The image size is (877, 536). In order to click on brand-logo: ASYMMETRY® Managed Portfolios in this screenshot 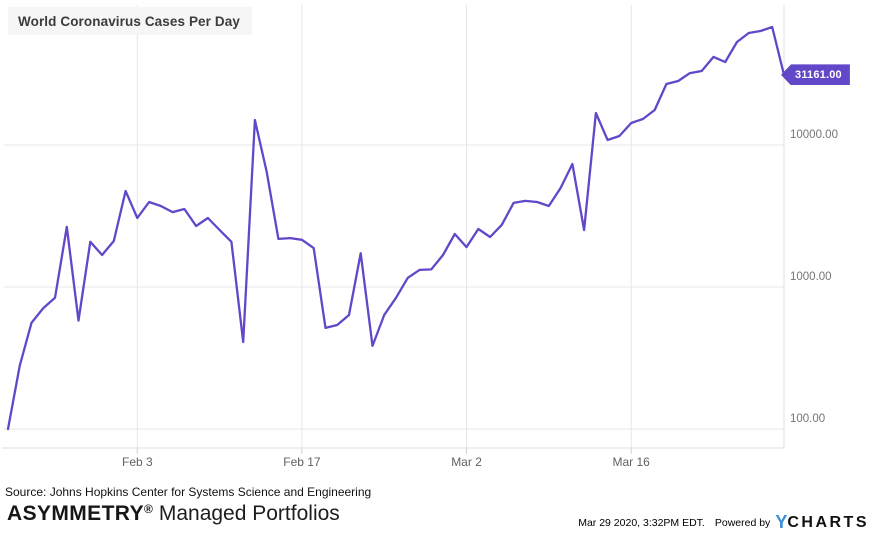, I will do `click(173, 514)`.